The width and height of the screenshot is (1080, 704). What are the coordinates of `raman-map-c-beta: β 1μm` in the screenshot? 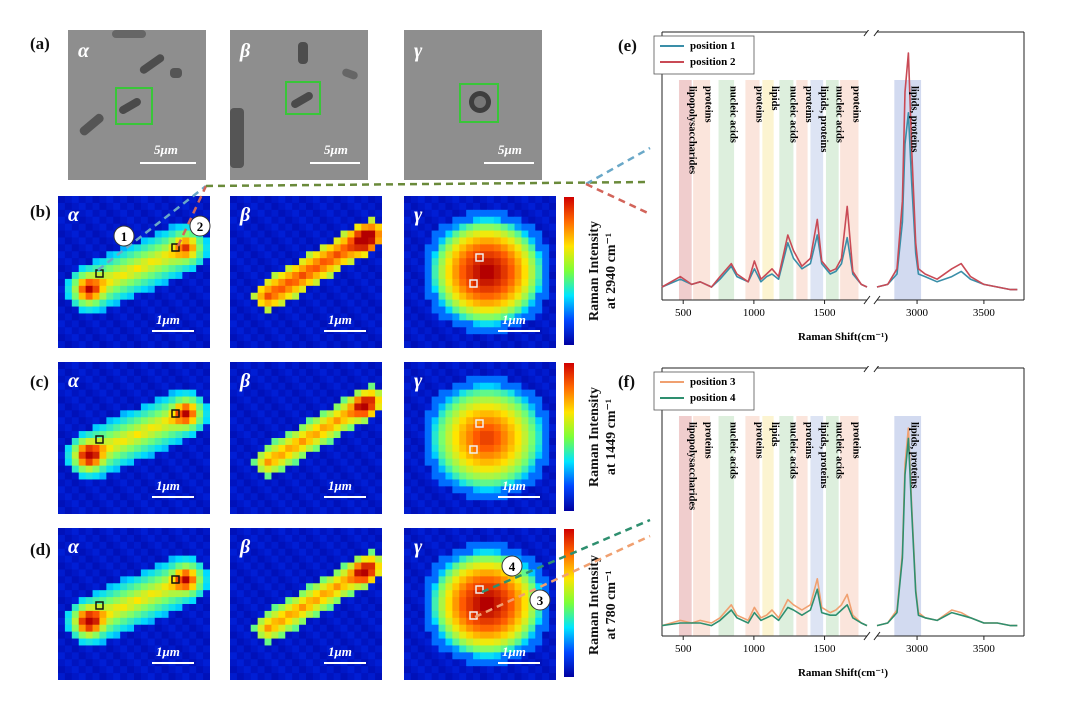 It's located at (306, 438).